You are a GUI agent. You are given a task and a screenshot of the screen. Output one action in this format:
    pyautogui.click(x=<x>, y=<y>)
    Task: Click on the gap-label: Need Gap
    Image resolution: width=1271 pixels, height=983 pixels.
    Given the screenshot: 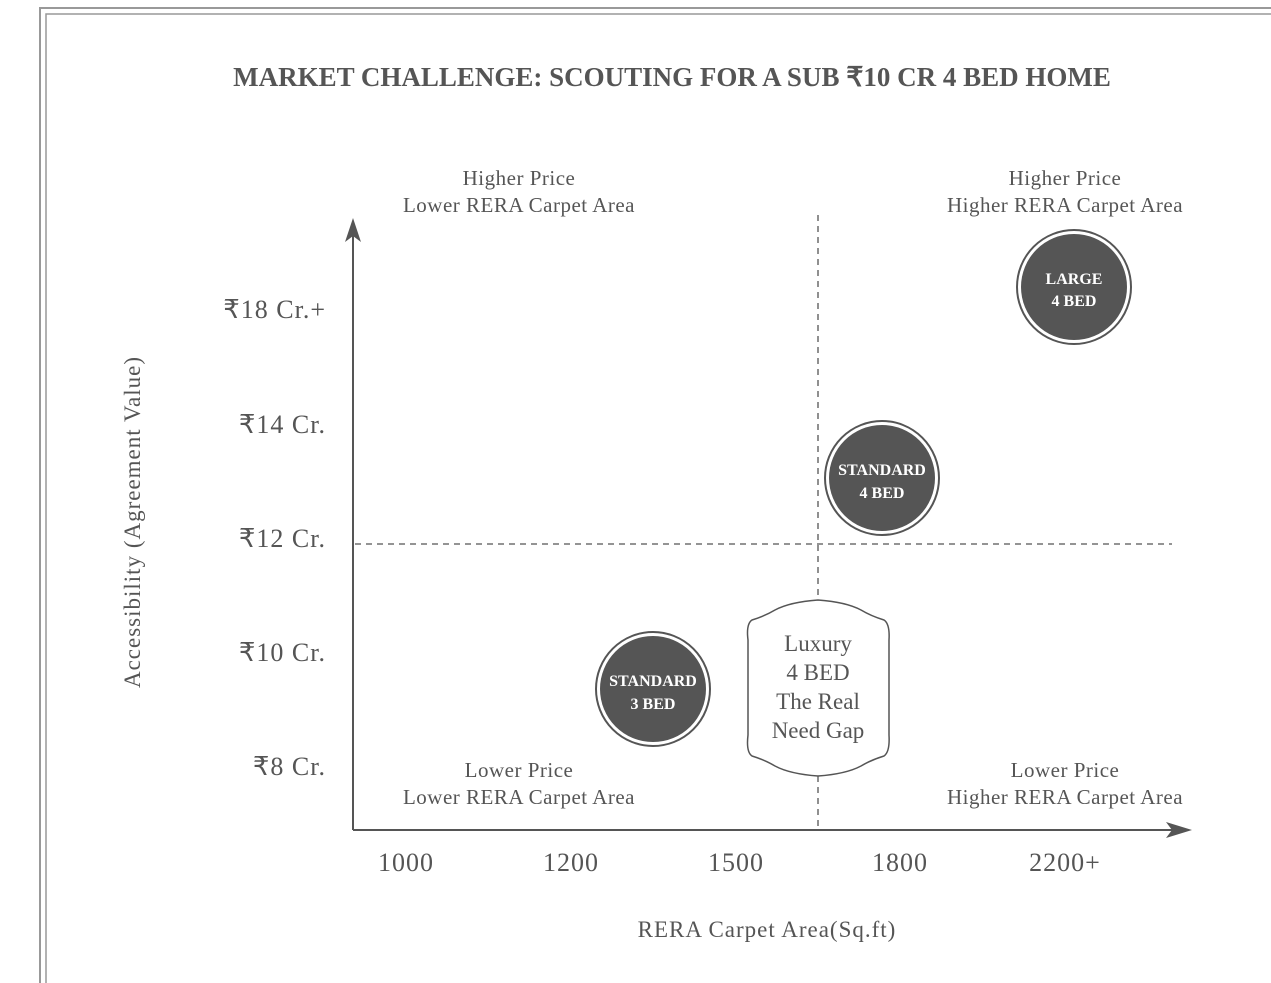 What is the action you would take?
    pyautogui.click(x=818, y=730)
    